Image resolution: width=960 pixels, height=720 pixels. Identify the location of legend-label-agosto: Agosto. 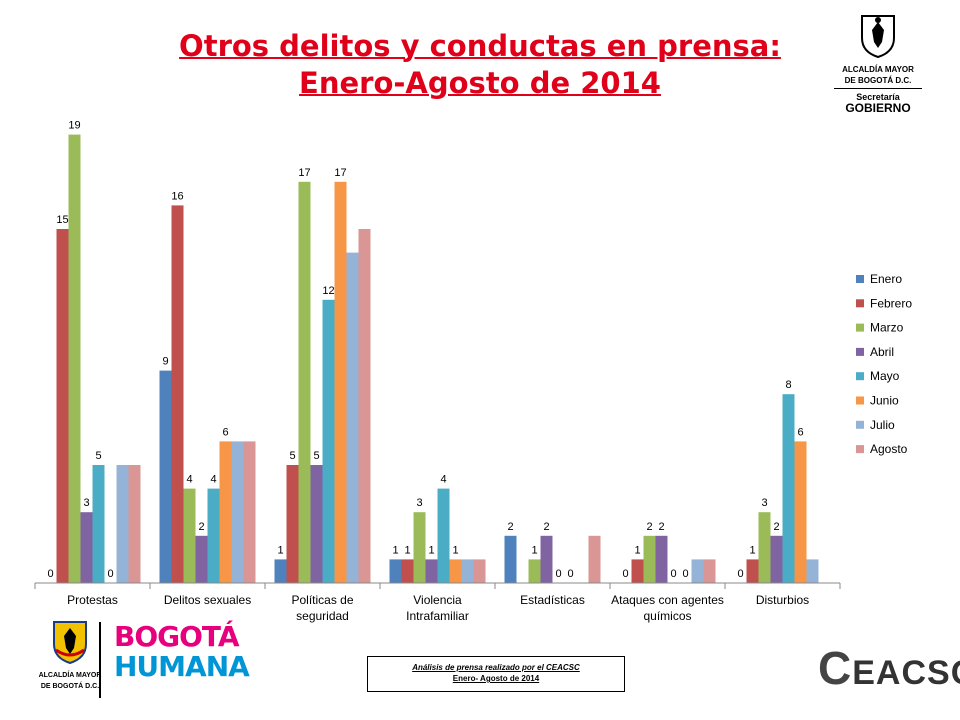
(889, 449).